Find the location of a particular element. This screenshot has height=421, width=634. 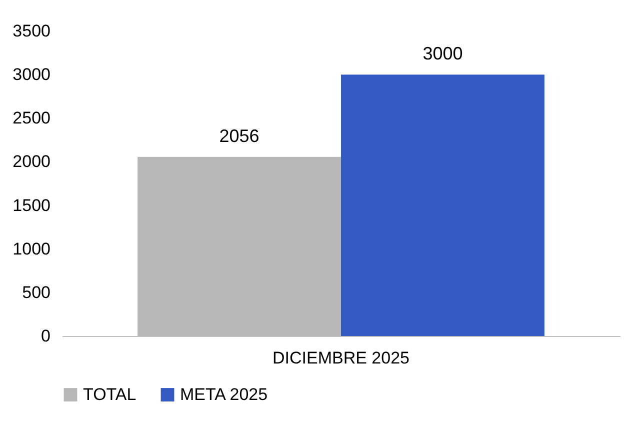

y-tick-label: 3500 is located at coordinates (31, 31).